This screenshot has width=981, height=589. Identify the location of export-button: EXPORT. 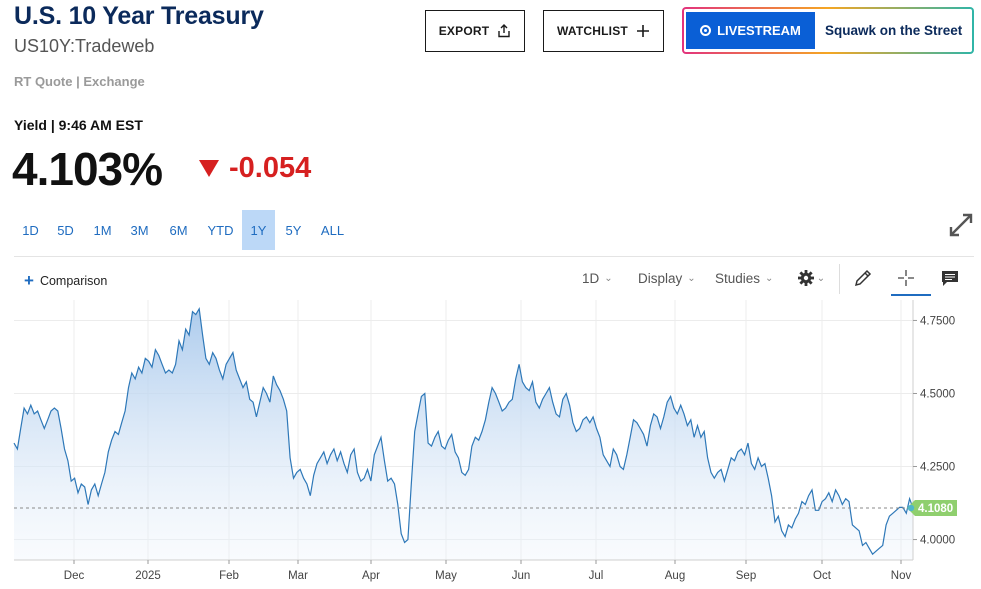
(475, 31).